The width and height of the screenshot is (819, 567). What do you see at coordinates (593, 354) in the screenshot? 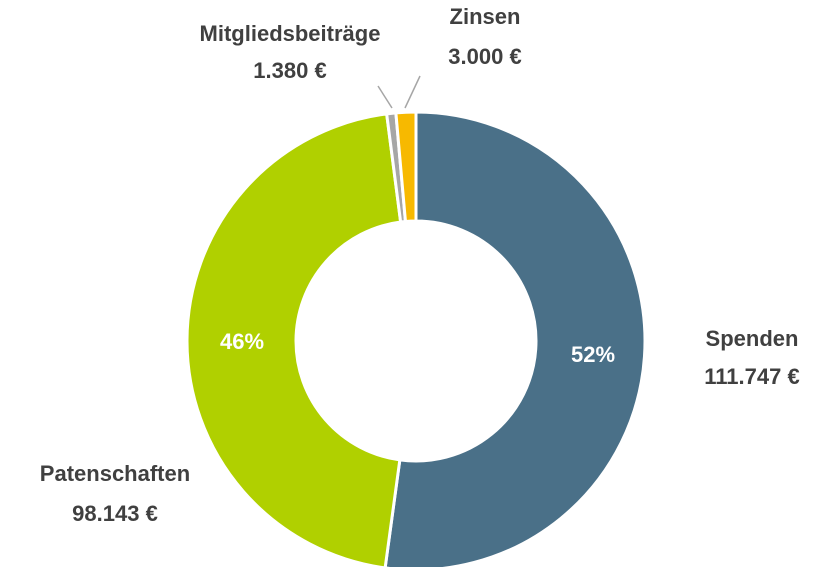
I see `percent-label: 52%` at bounding box center [593, 354].